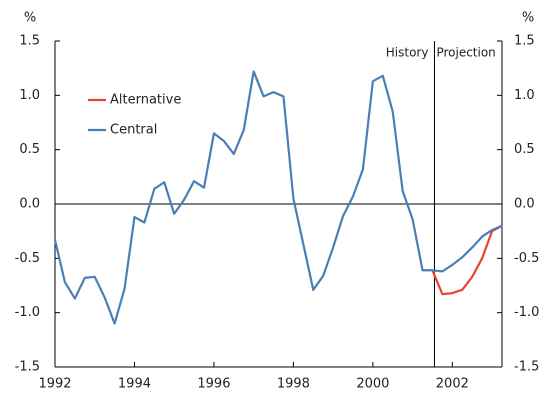 The height and width of the screenshot is (403, 547). I want to click on x-tick-label: 1992, so click(54, 384).